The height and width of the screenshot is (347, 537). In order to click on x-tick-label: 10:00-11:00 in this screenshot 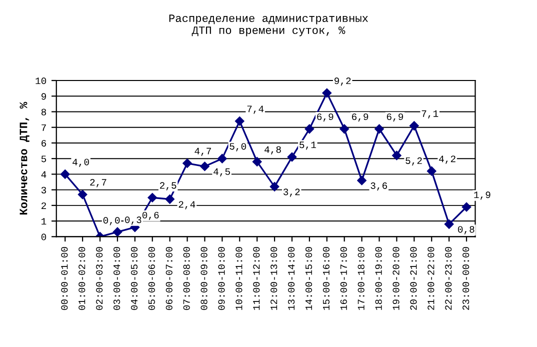, I will do `click(239, 278)`.